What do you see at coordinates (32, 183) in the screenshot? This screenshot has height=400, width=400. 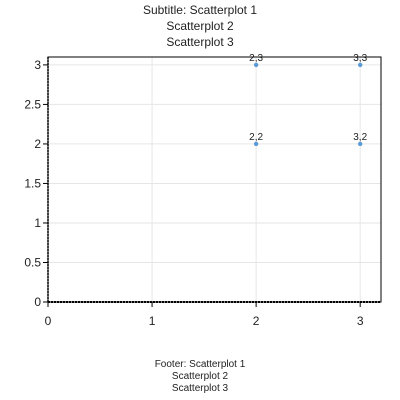 I see `y-tick-label: 1.5` at bounding box center [32, 183].